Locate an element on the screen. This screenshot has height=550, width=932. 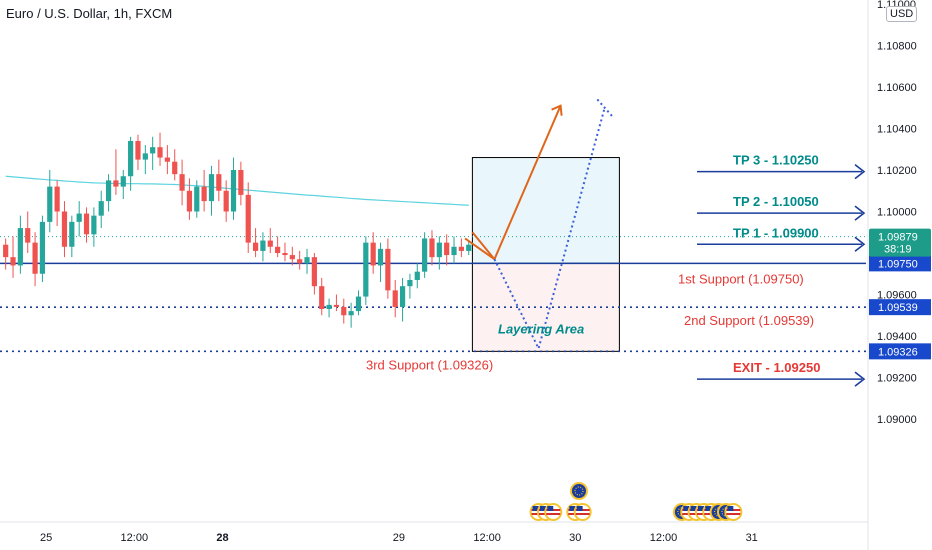
y-tick-label: 1.09000 is located at coordinates (897, 420).